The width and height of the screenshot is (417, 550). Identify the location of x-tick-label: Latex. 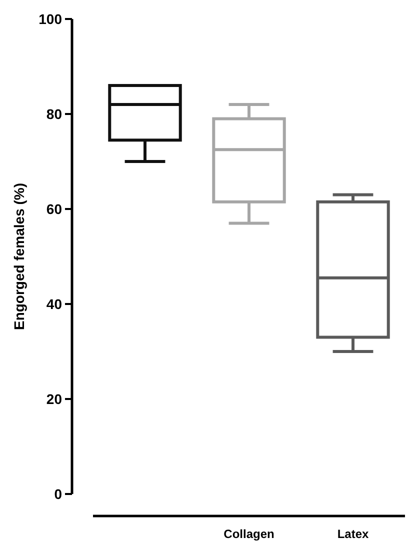
(353, 534).